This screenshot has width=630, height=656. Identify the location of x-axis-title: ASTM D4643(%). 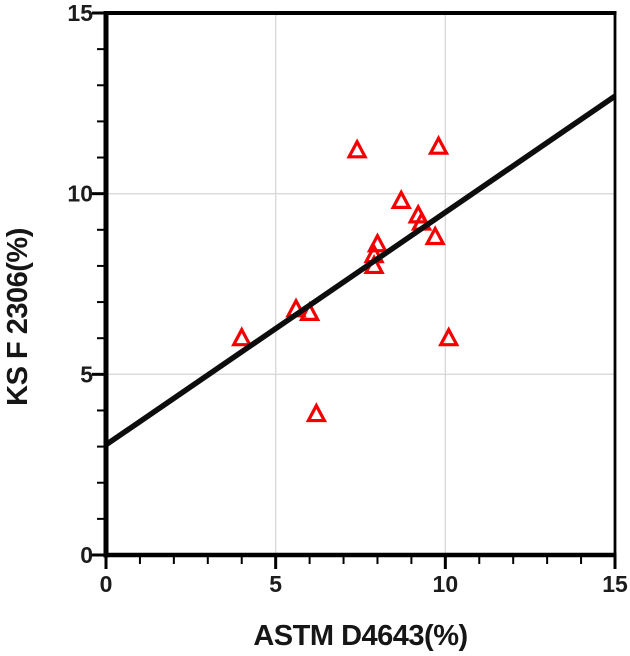
(360, 636).